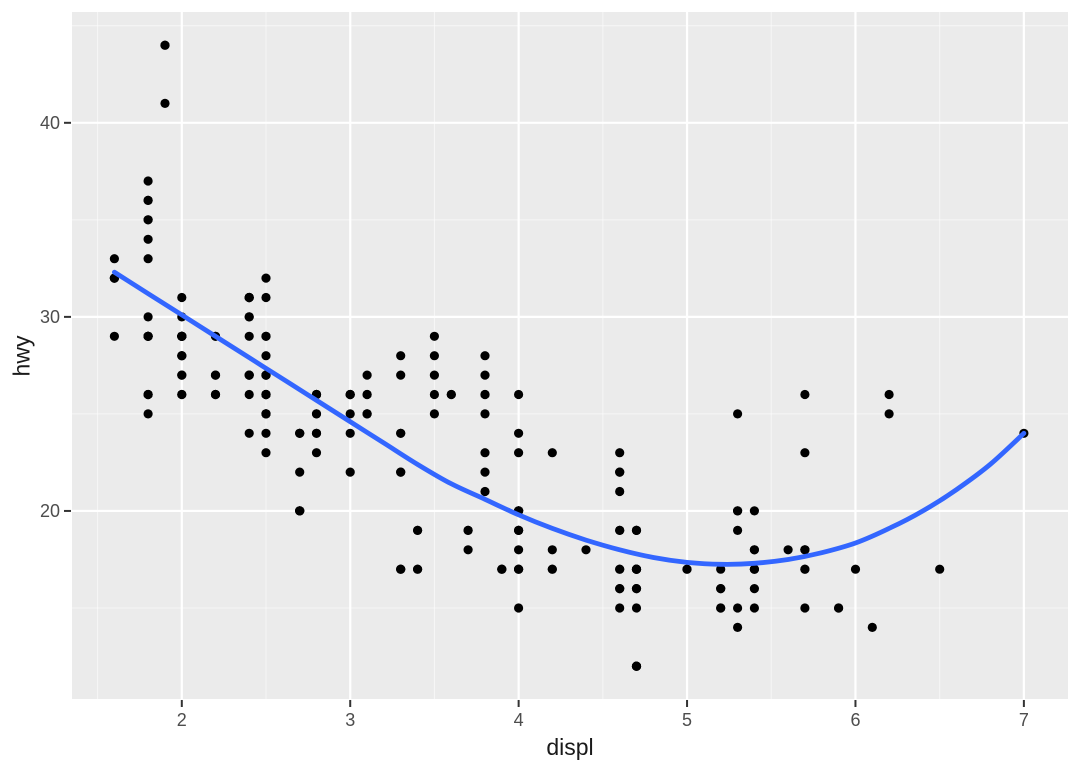 Image resolution: width=1080 pixels, height=771 pixels. What do you see at coordinates (687, 720) in the screenshot?
I see `x-tick-label: 5` at bounding box center [687, 720].